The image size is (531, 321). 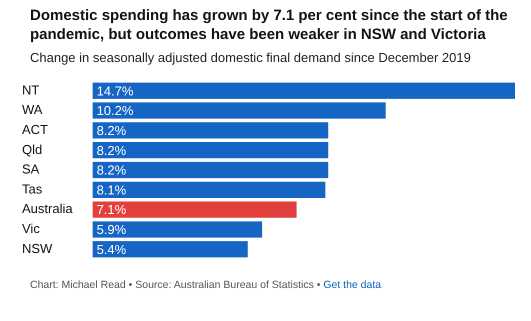 What do you see at coordinates (31, 90) in the screenshot?
I see `y-tick-label: NT` at bounding box center [31, 90].